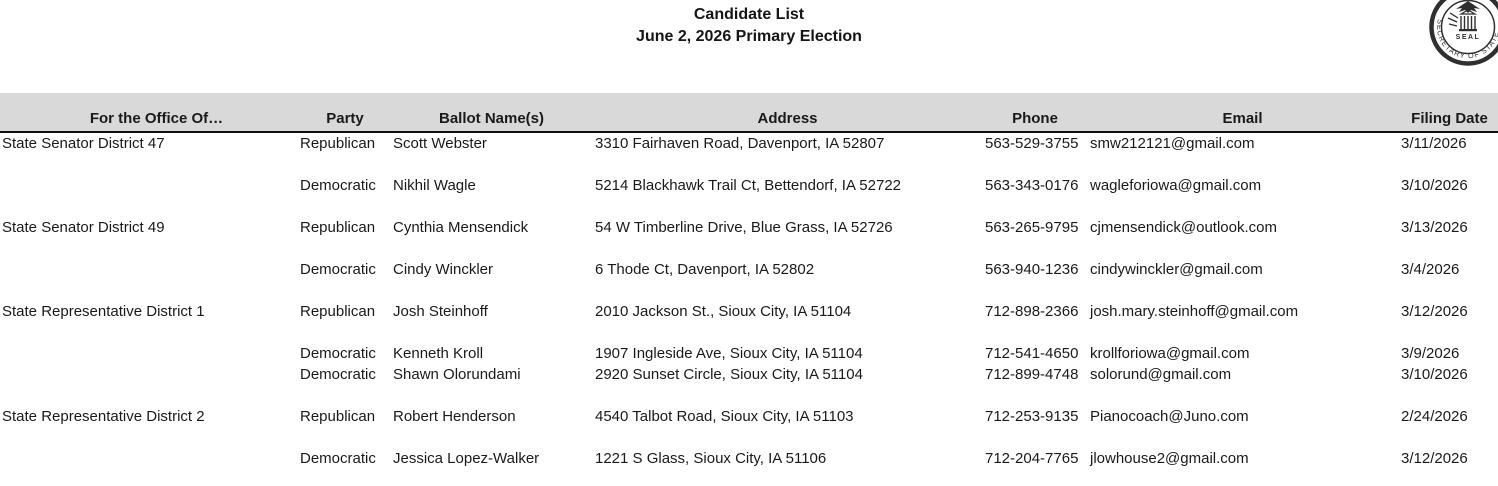 This screenshot has height=486, width=1498. I want to click on cell-phone: 563-529-3755, so click(1032, 143).